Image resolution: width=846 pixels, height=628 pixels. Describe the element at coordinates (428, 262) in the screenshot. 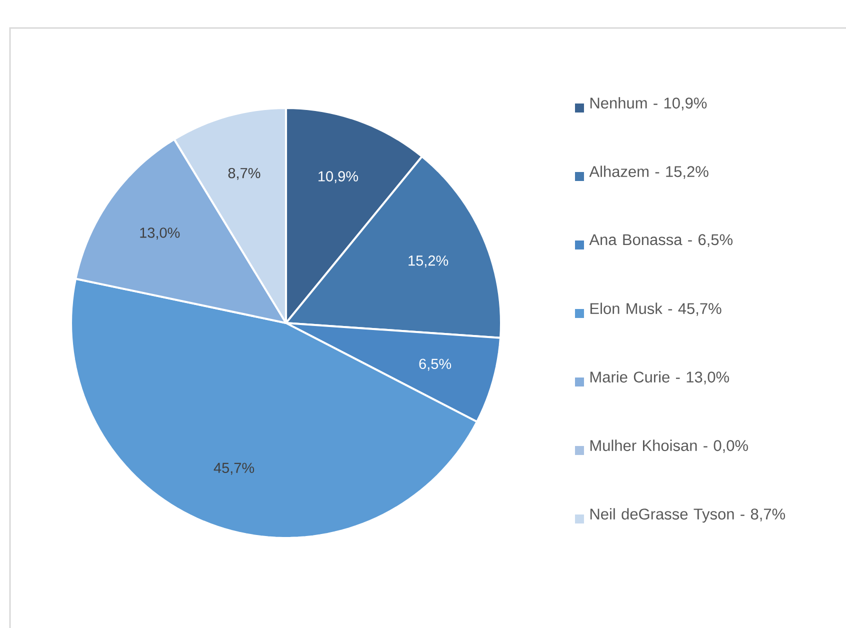

I see `data-label: 15,2%` at that location.